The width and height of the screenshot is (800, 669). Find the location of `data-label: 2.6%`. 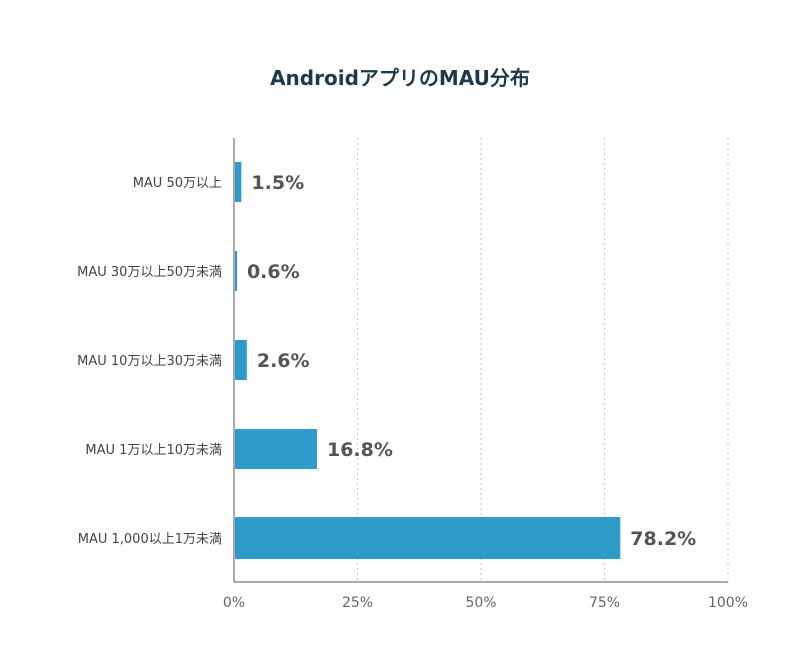

data-label: 2.6% is located at coordinates (283, 361).